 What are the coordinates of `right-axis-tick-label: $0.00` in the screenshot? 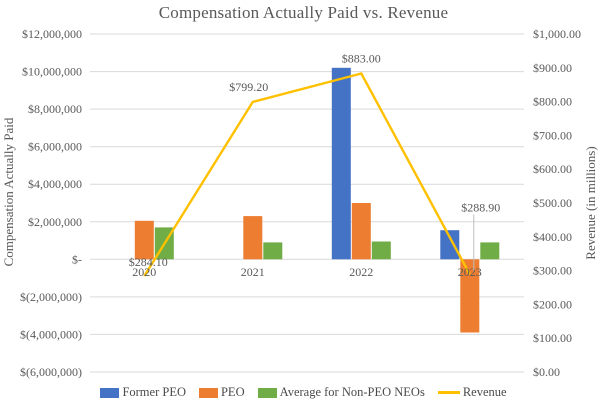 It's located at (546, 372).